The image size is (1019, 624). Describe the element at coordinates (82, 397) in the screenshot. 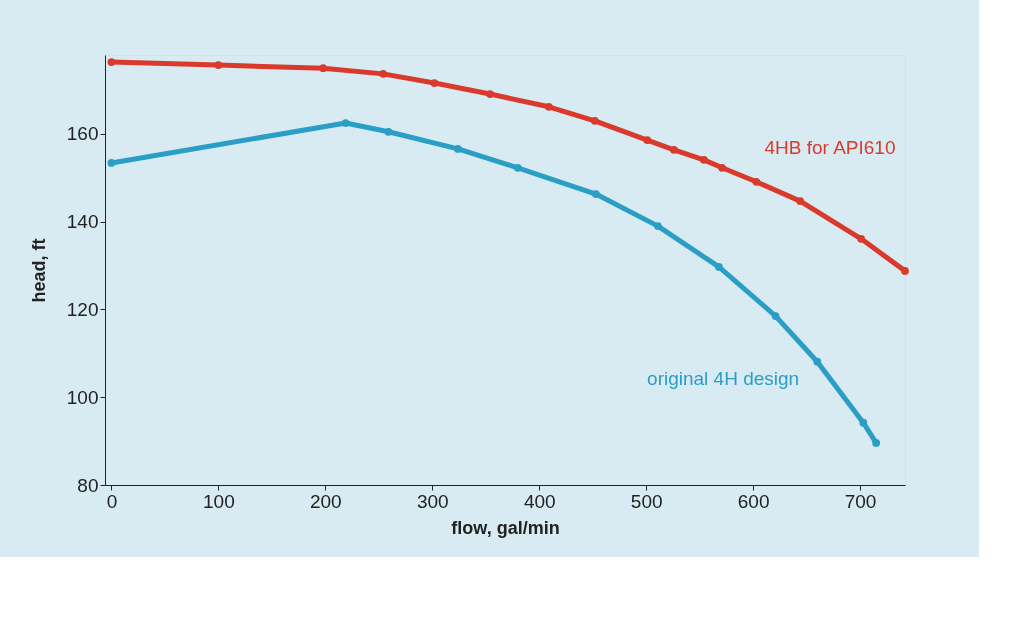

I see `y-tick-label: 100` at that location.